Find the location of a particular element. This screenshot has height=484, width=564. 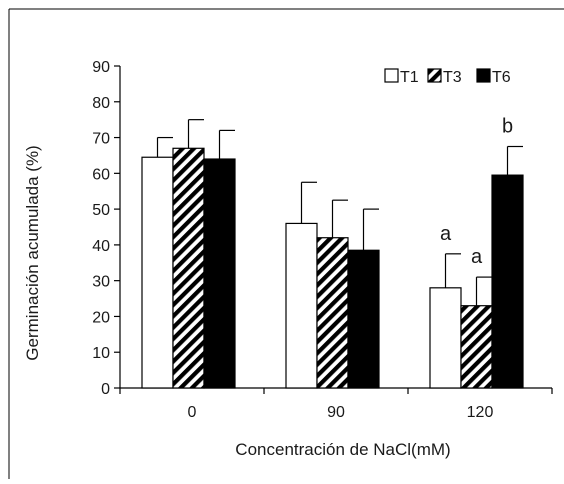

x-axis-label: Concentración de NaCl(mM) is located at coordinates (342, 449).